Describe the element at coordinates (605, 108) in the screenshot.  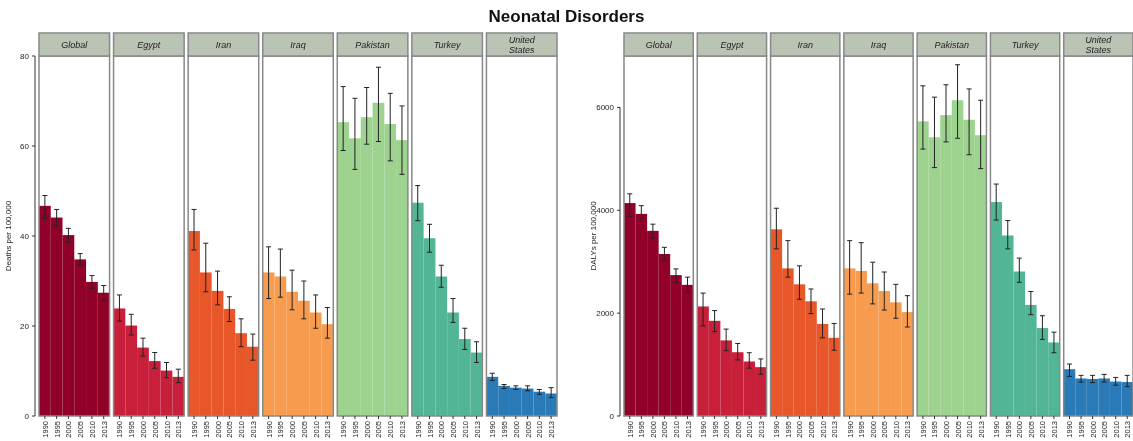
I see `y-tick-label: 6000` at that location.